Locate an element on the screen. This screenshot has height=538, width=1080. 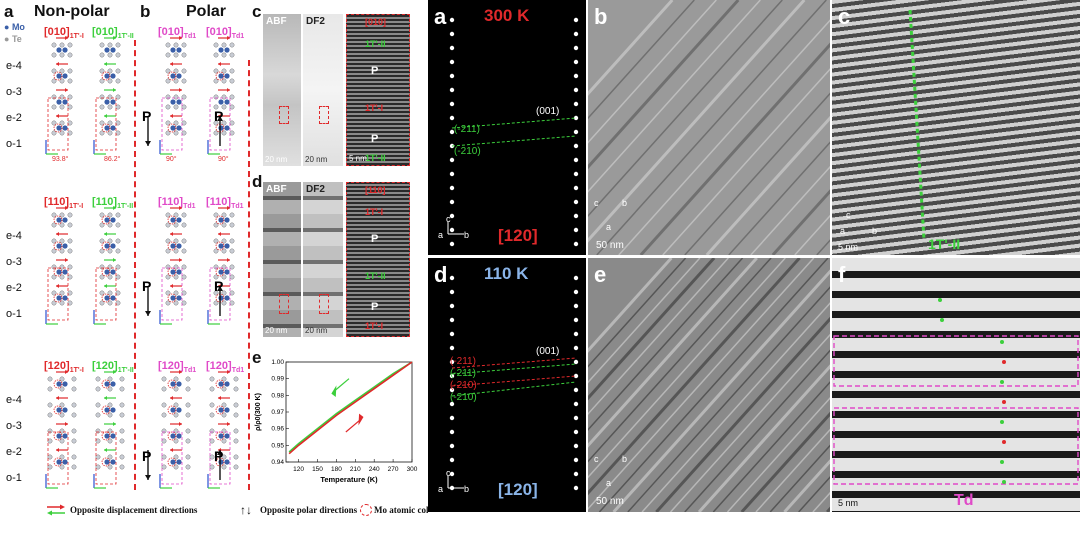
direction-label-010-2: [010]Td1 is located at coordinates (177, 33).